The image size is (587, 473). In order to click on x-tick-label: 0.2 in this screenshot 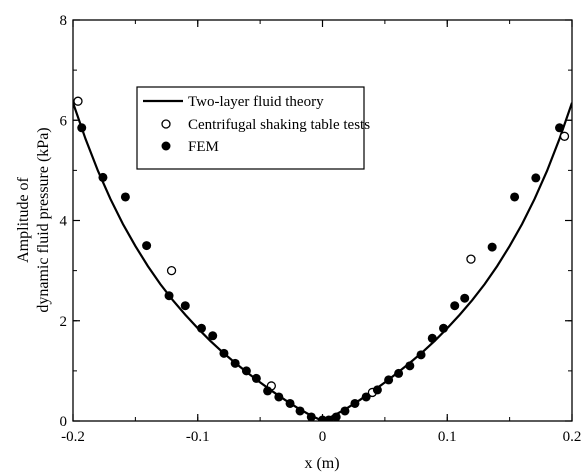, I will do `click(572, 437)`.